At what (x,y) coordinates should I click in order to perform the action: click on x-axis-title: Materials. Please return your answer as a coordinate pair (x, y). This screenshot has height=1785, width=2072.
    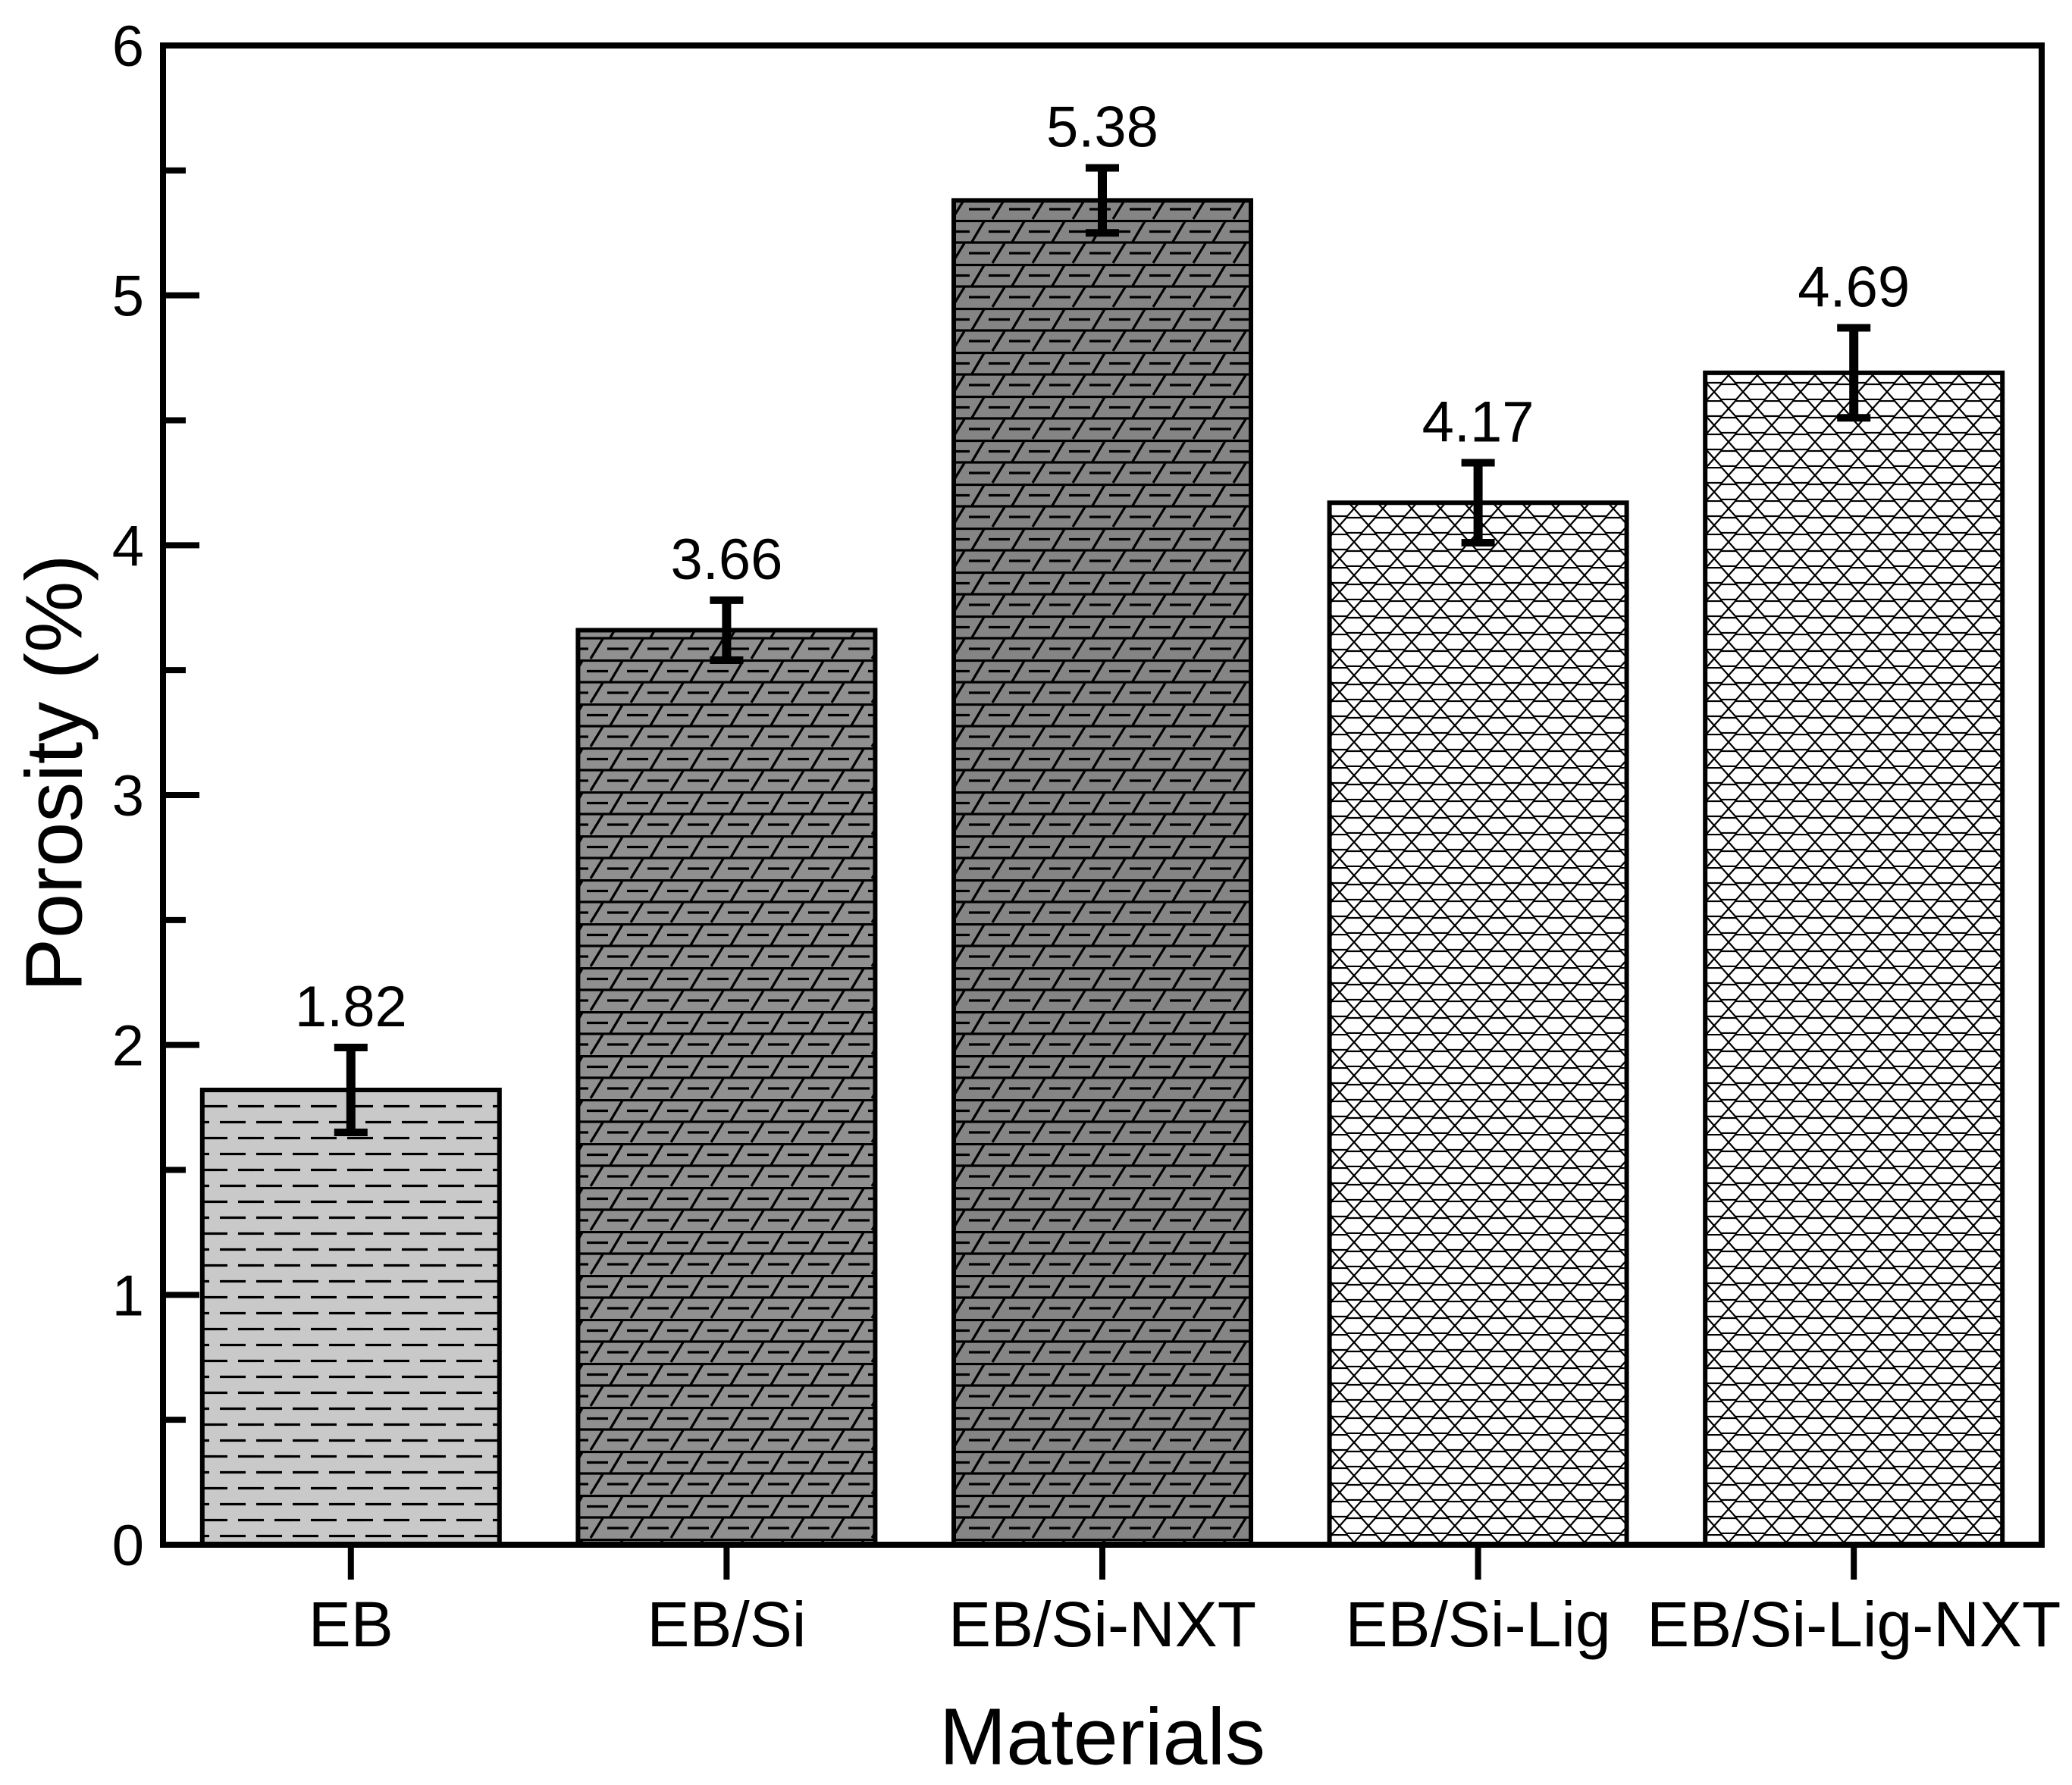
    Looking at the image, I should click on (1102, 1737).